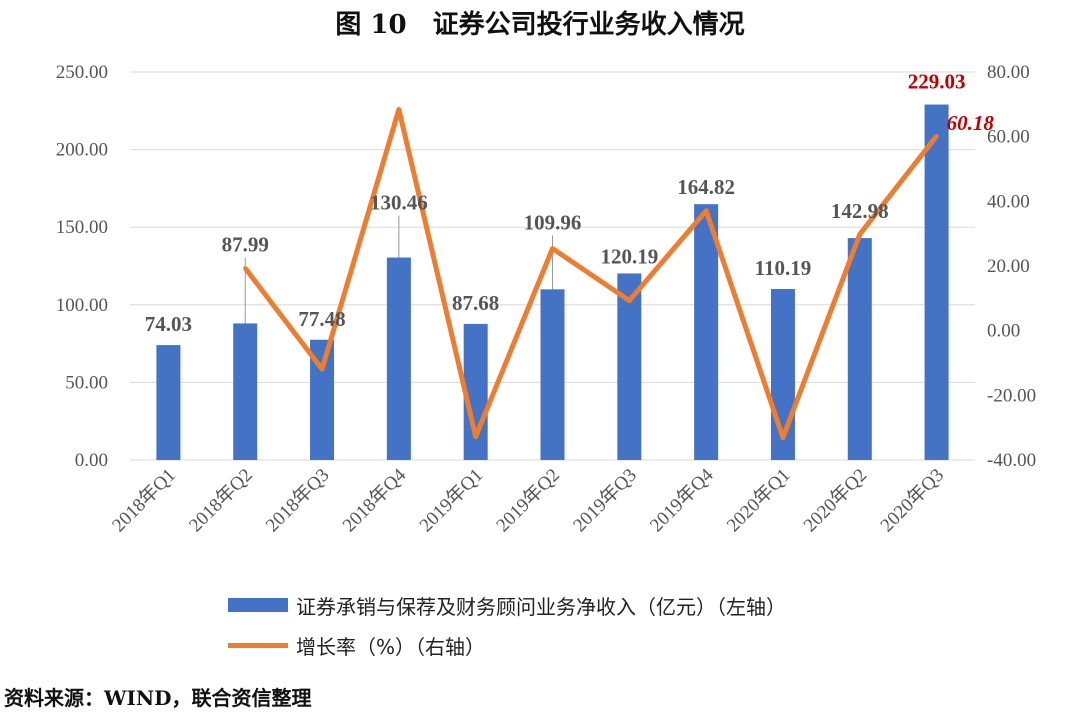 The height and width of the screenshot is (716, 1080). Describe the element at coordinates (783, 268) in the screenshot. I see `bar-data-label: 110.19` at that location.